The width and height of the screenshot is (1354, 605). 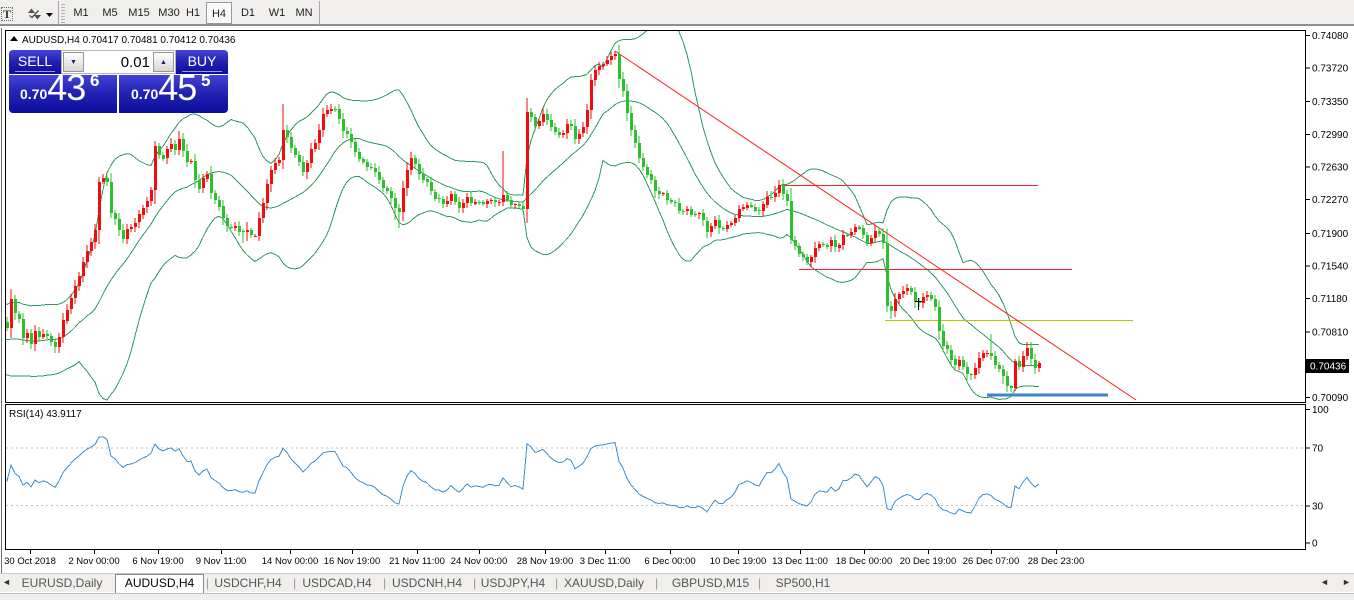 I want to click on svg-text: 24 Nov 00:00, so click(x=479, y=561).